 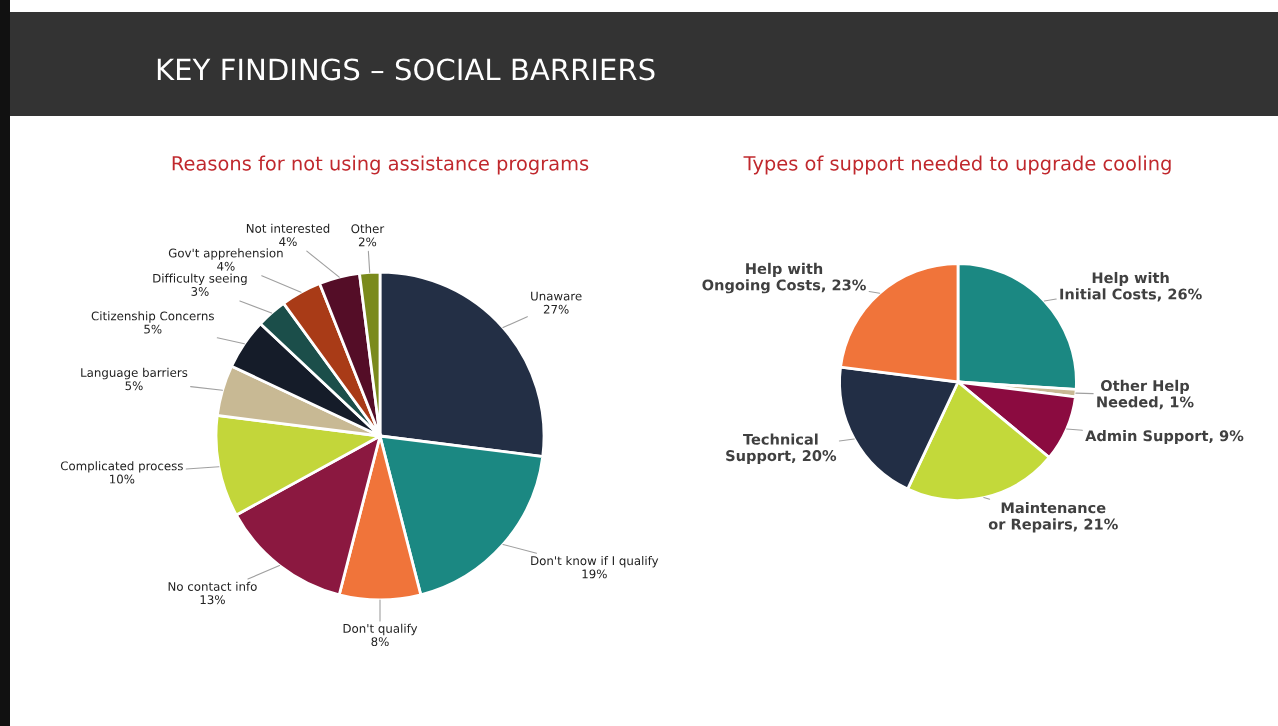 I want to click on slice-label: Unaware, so click(x=556, y=296).